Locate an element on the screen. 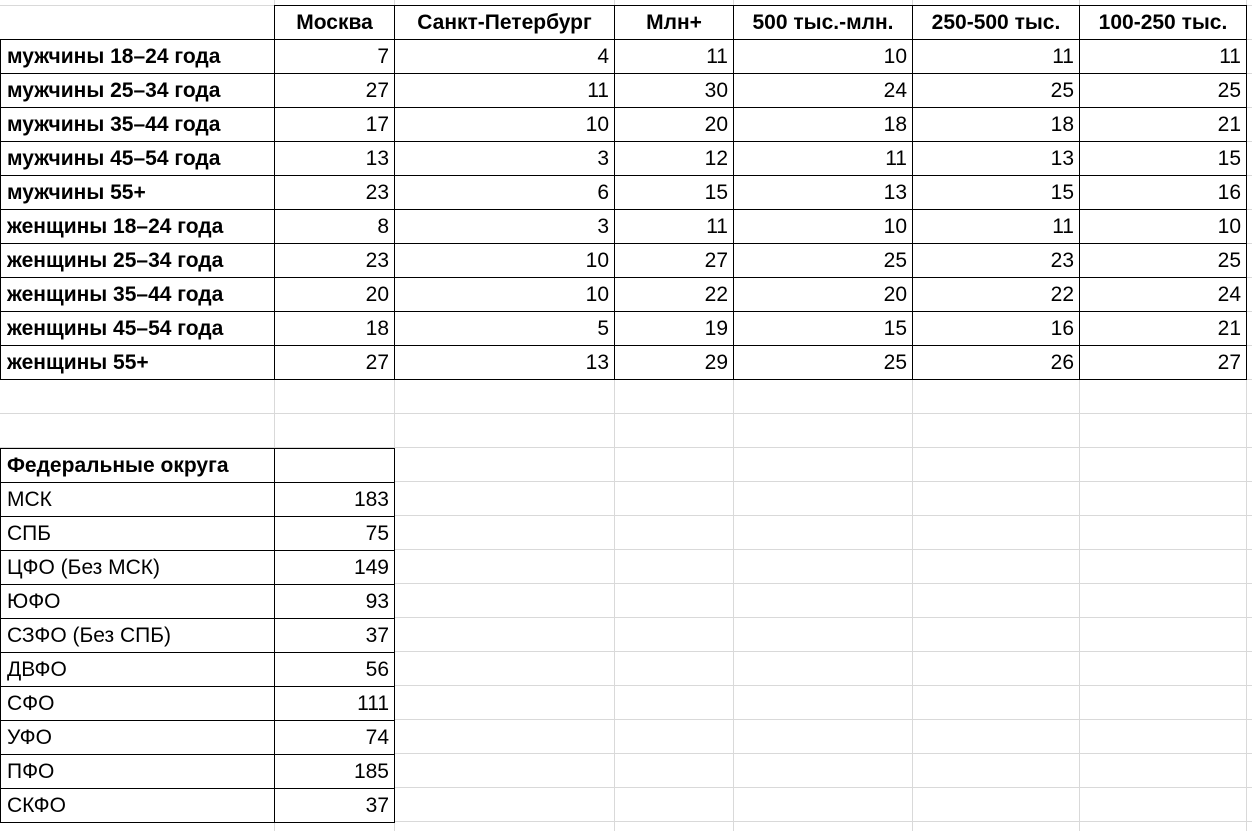 Image resolution: width=1252 pixels, height=831 pixels. district-label-cell: ПФО is located at coordinates (137, 771).